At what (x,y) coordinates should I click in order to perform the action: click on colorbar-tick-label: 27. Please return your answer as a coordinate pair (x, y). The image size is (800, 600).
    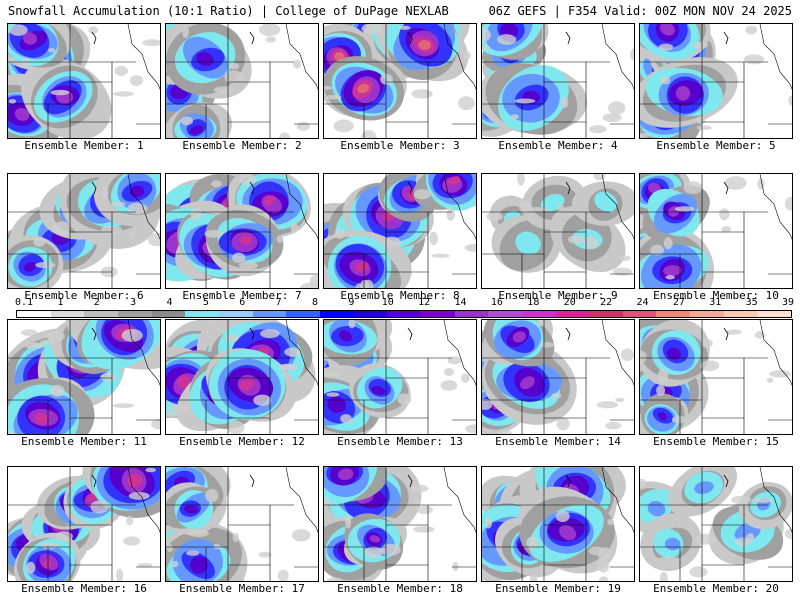
    Looking at the image, I should click on (678, 302).